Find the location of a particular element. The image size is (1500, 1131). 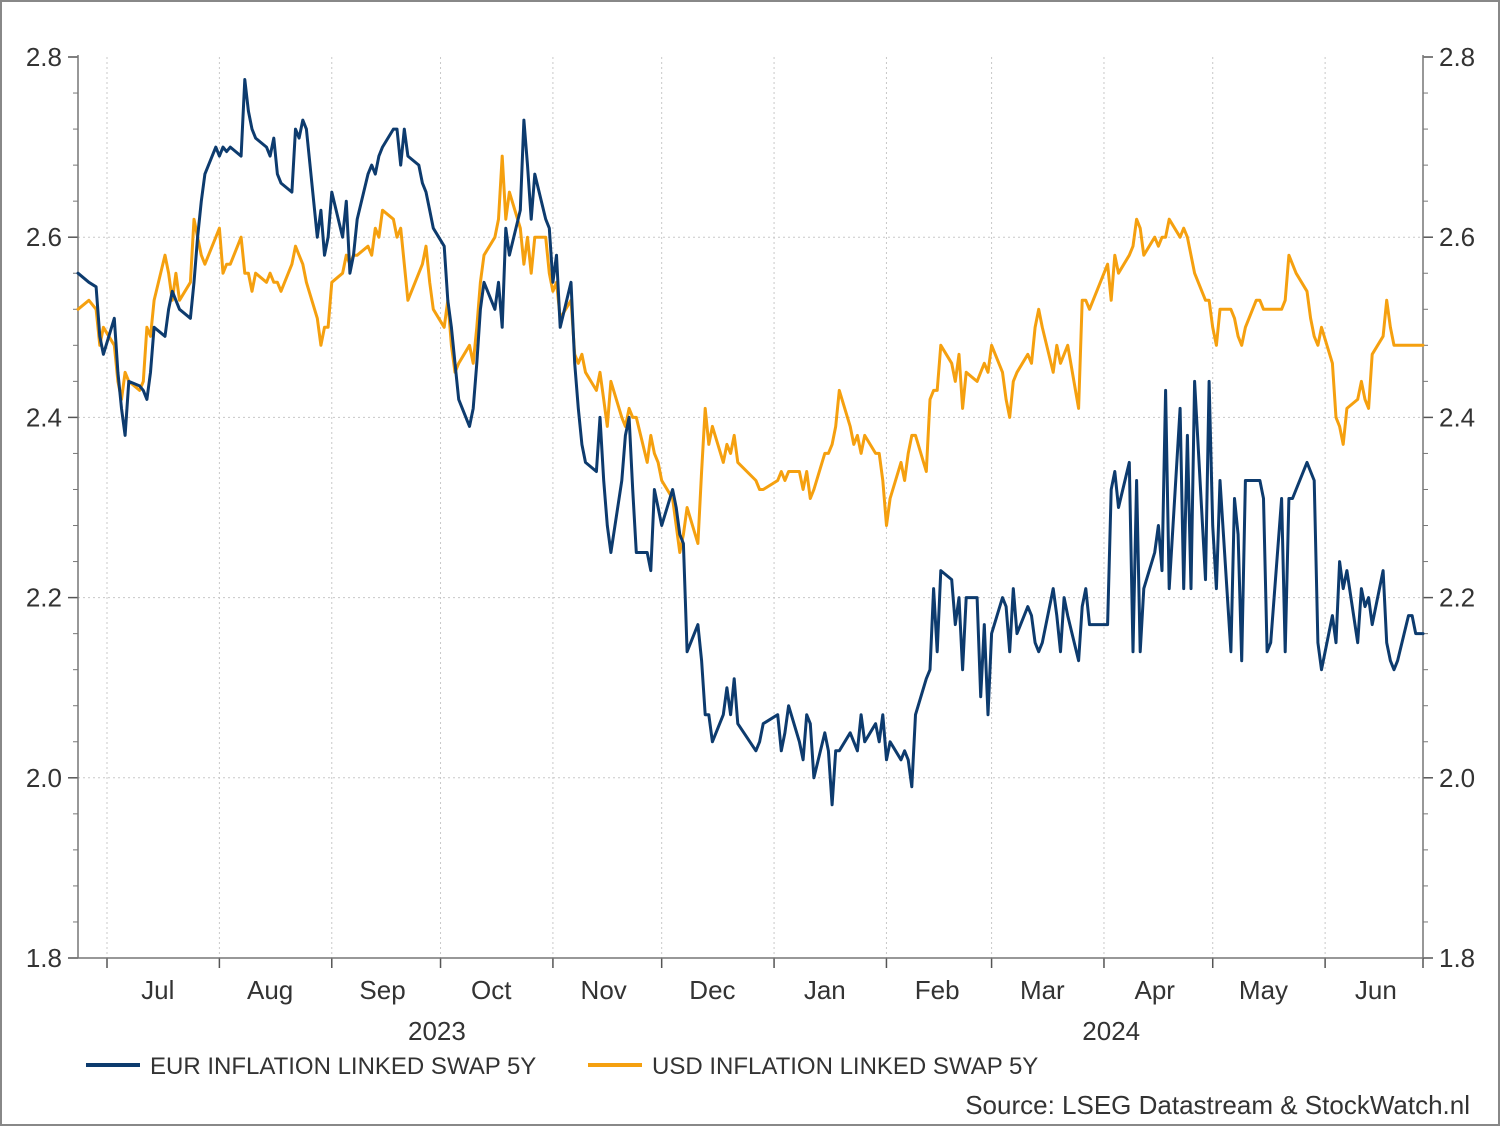

y-tick-label-right: 2.2 is located at coordinates (1457, 598).